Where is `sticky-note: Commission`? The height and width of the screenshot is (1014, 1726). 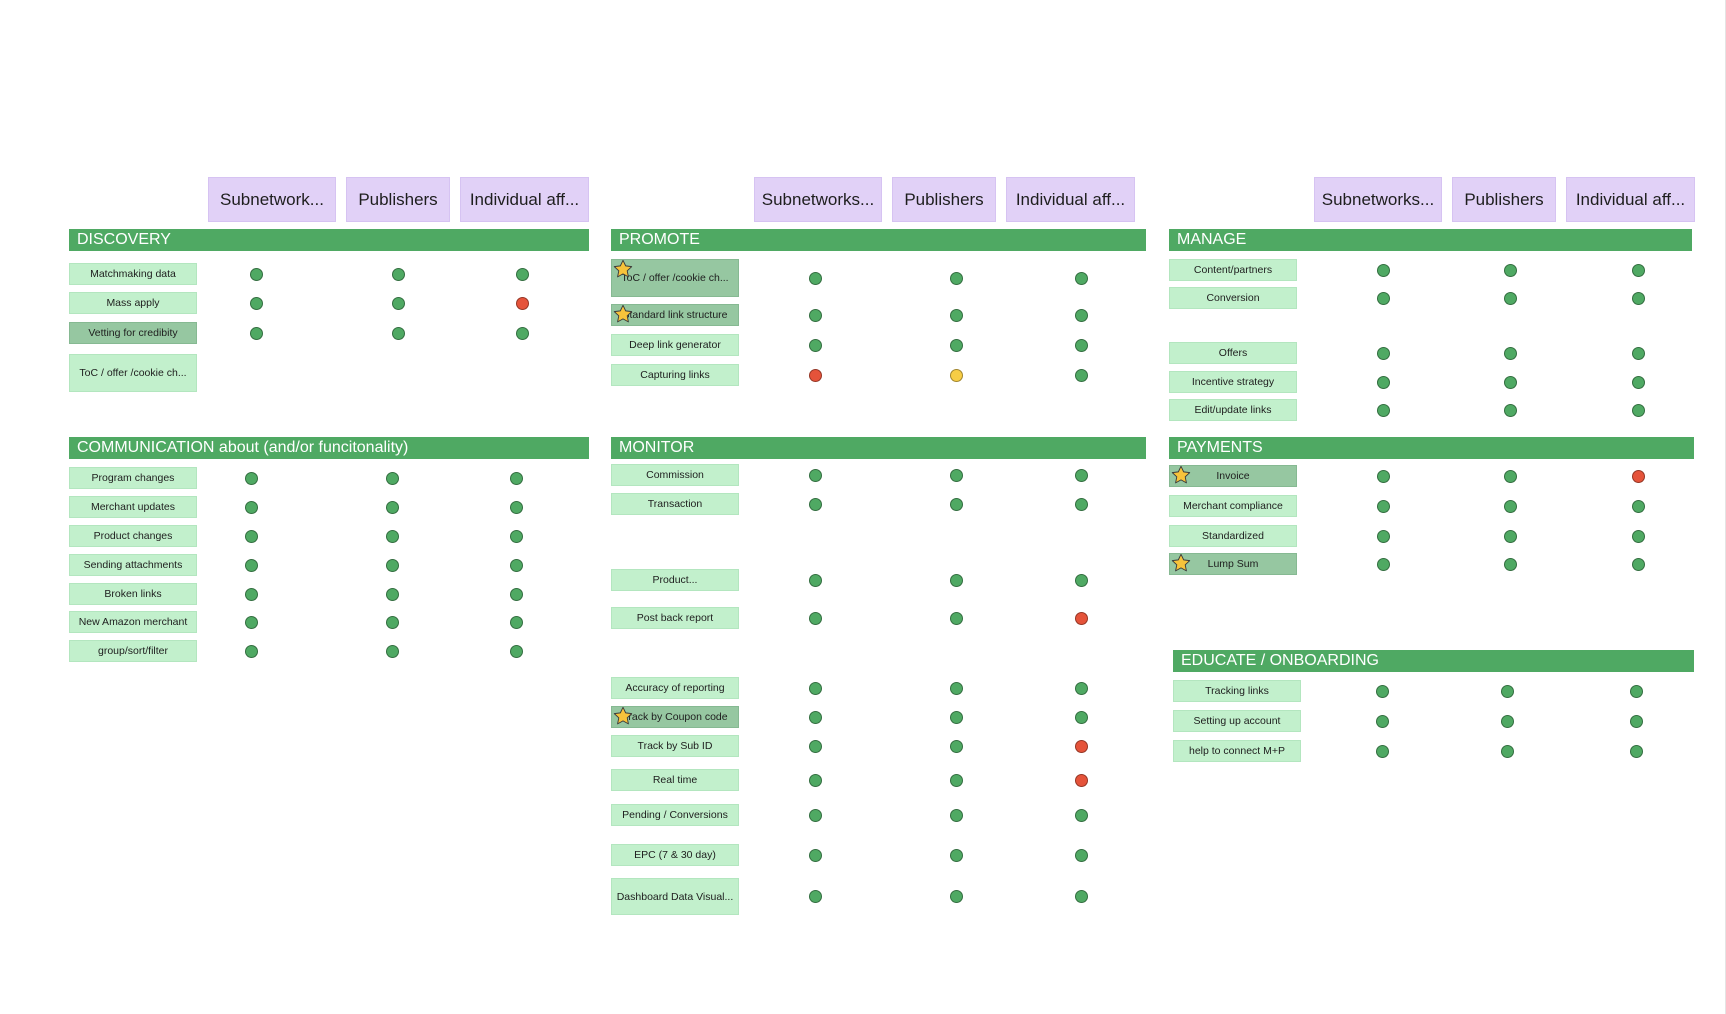 sticky-note: Commission is located at coordinates (675, 475).